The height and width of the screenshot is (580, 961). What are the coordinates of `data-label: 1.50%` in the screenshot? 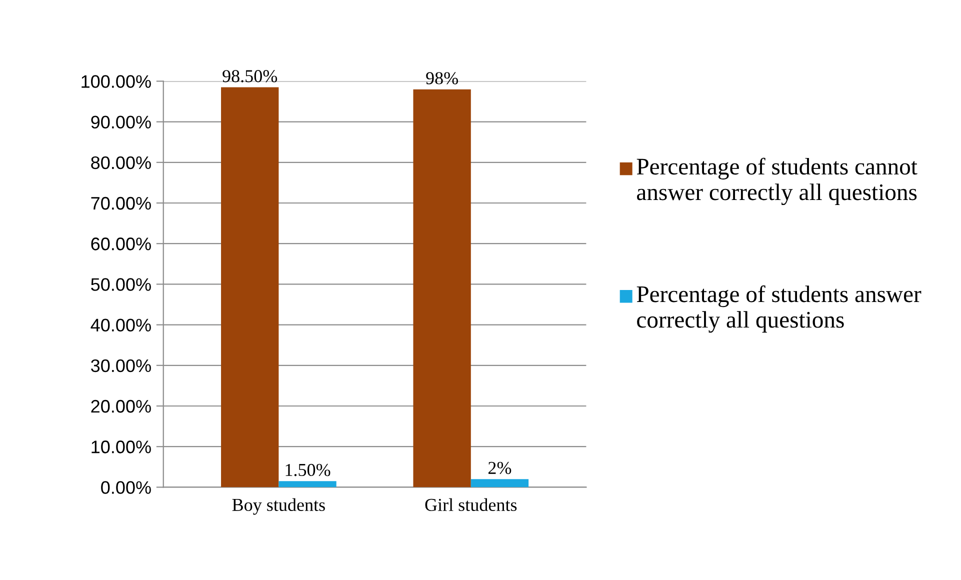 It's located at (308, 470).